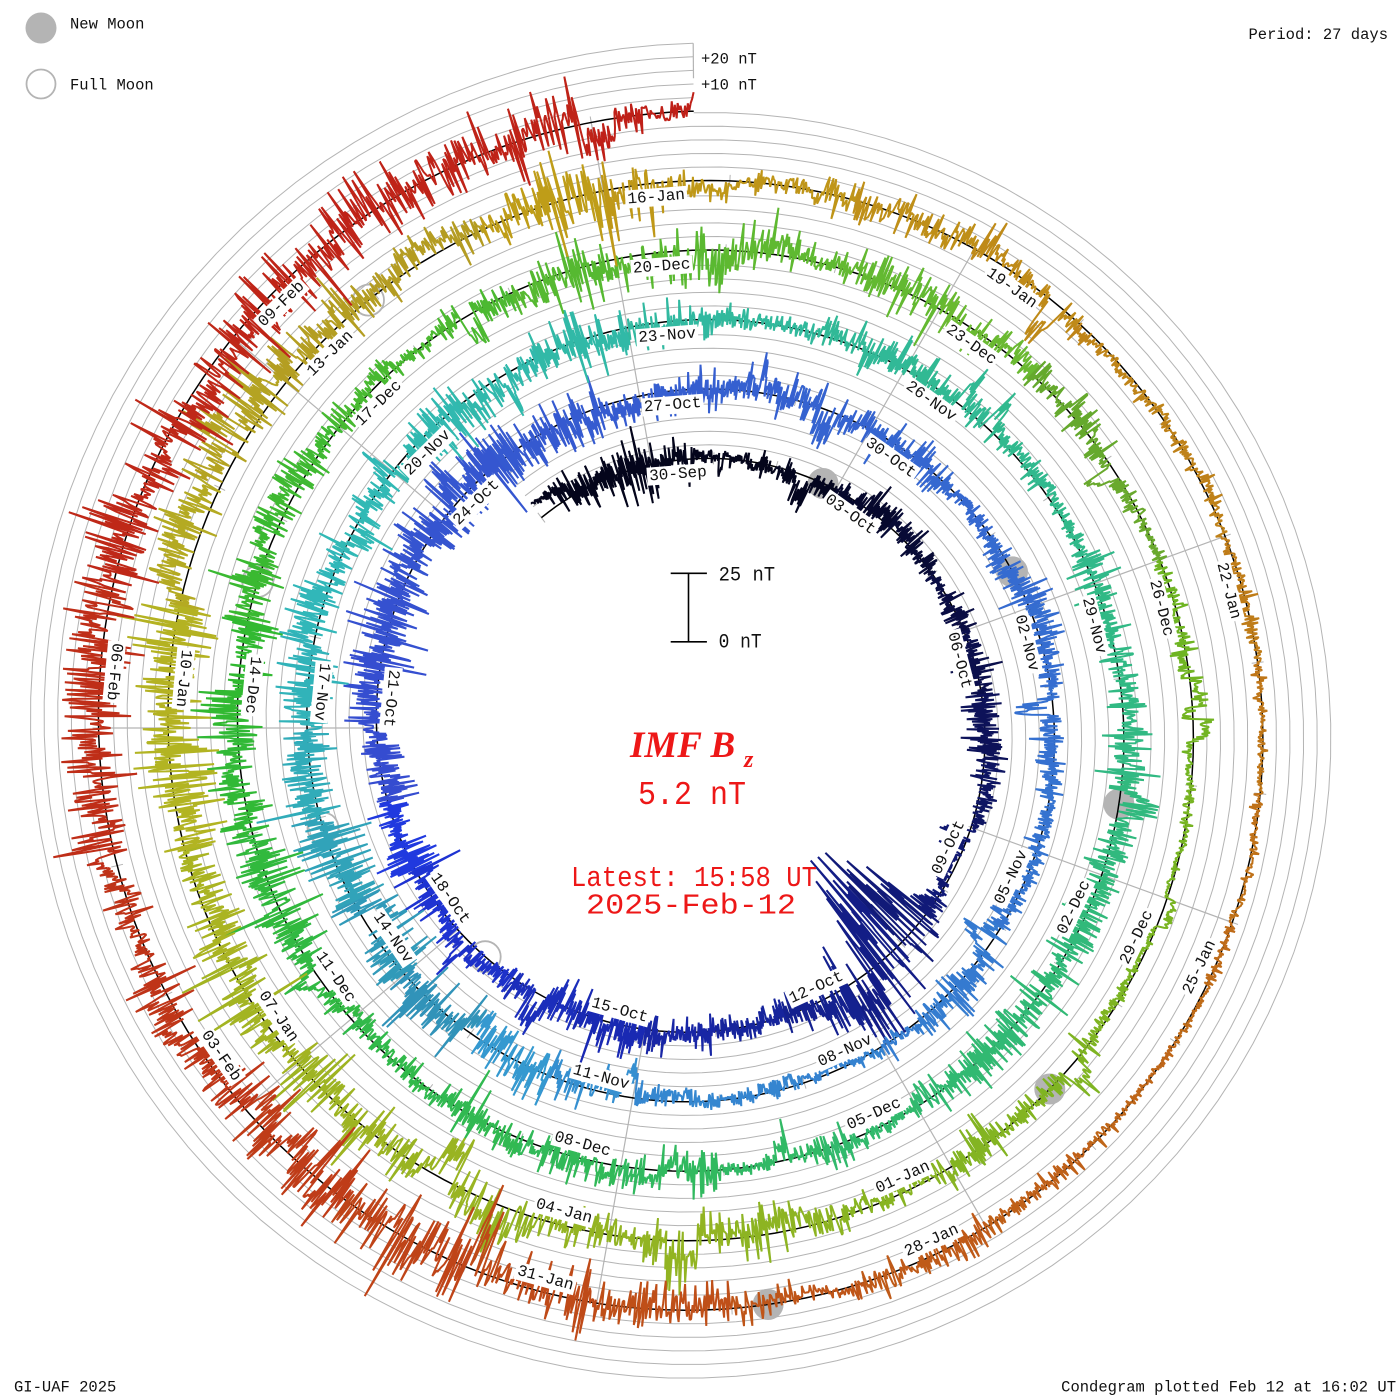  Describe the element at coordinates (656, 197) in the screenshot. I see `svg-text: 16-Jan` at that location.